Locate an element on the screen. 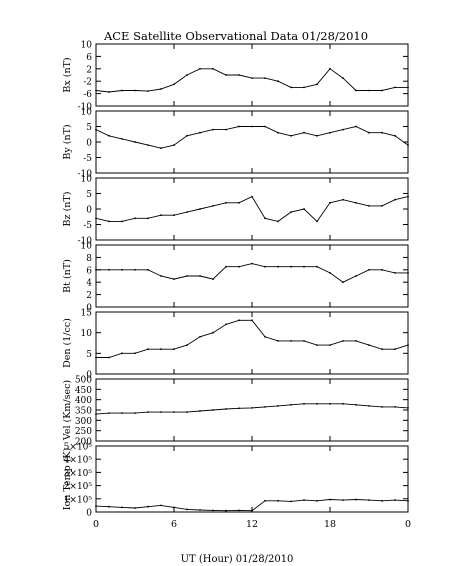  y-axis-label: Bt (nT) is located at coordinates (67, 276).